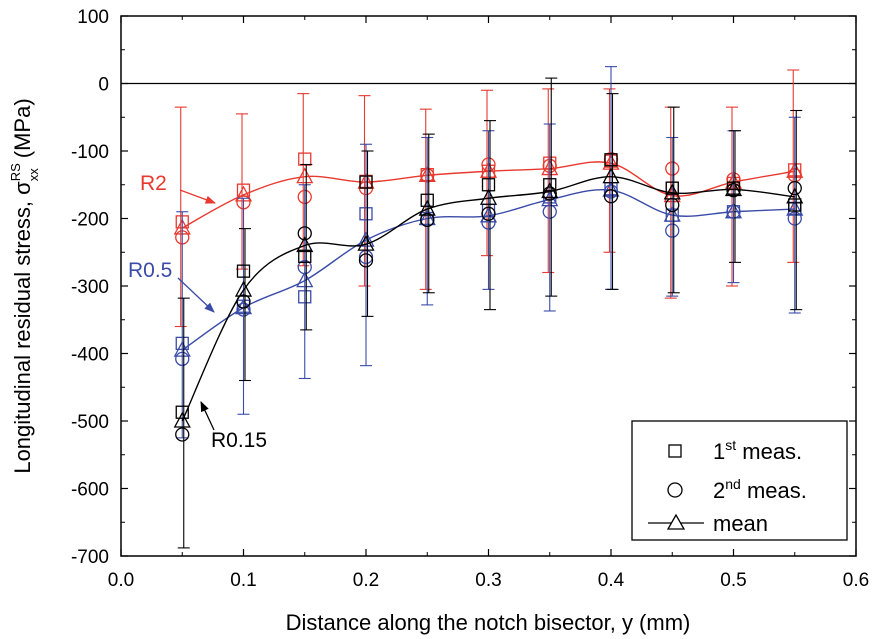  I want to click on x-tick-label: 0.5, so click(733, 580).